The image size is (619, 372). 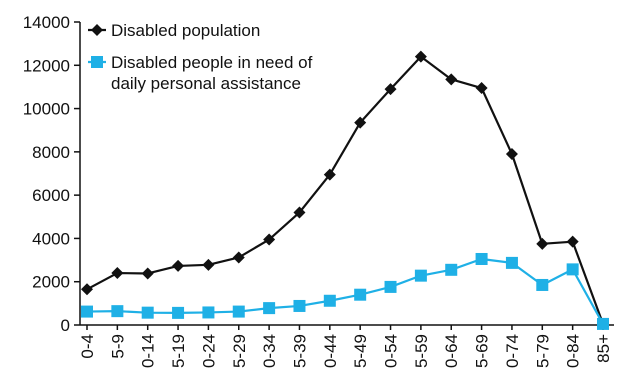 I want to click on y-tick-label: 10000, so click(x=46, y=109).